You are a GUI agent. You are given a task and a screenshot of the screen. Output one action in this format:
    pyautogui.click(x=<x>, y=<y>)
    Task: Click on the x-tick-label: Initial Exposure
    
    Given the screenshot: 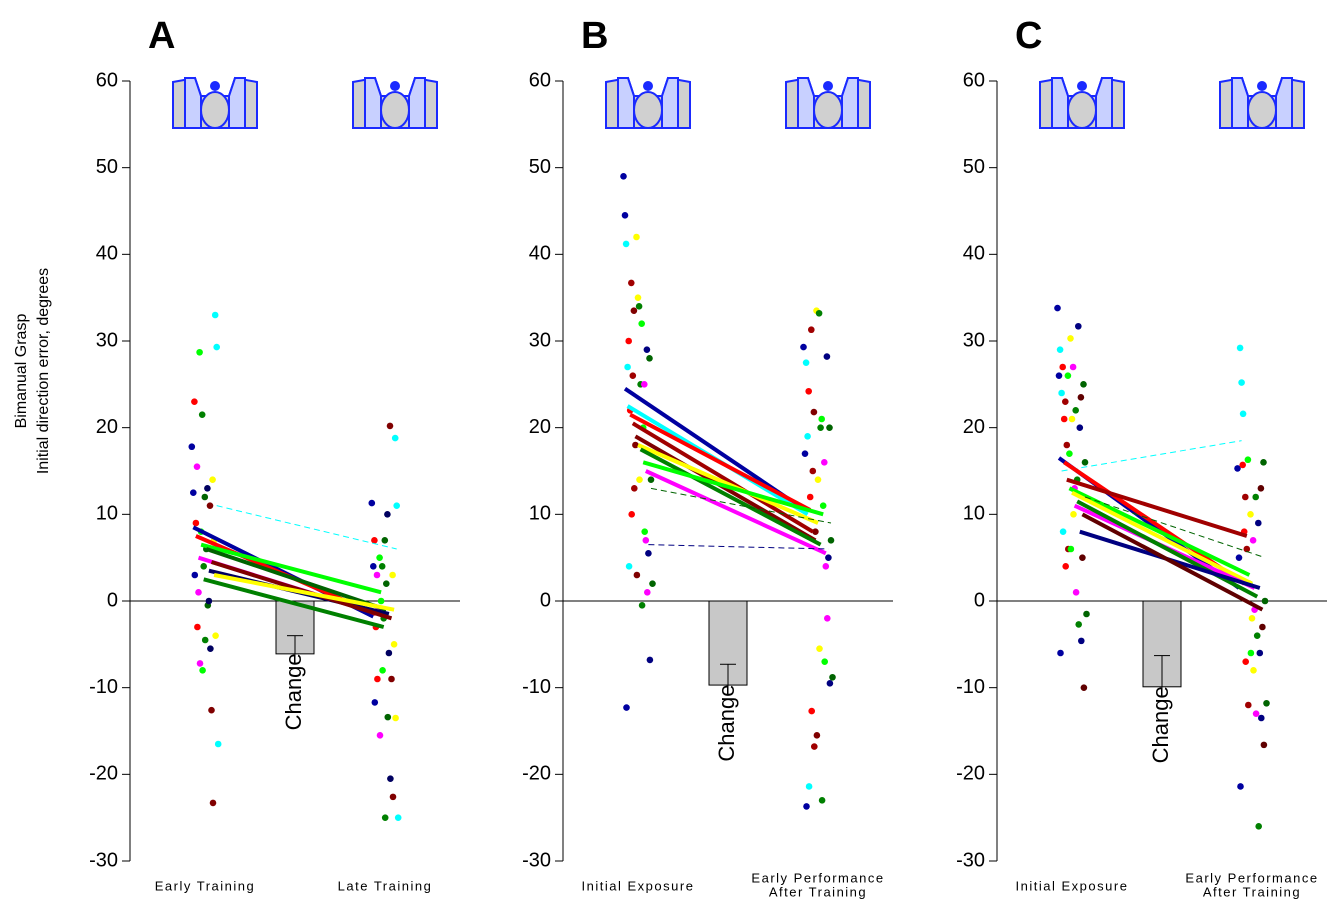 What is the action you would take?
    pyautogui.click(x=1072, y=885)
    